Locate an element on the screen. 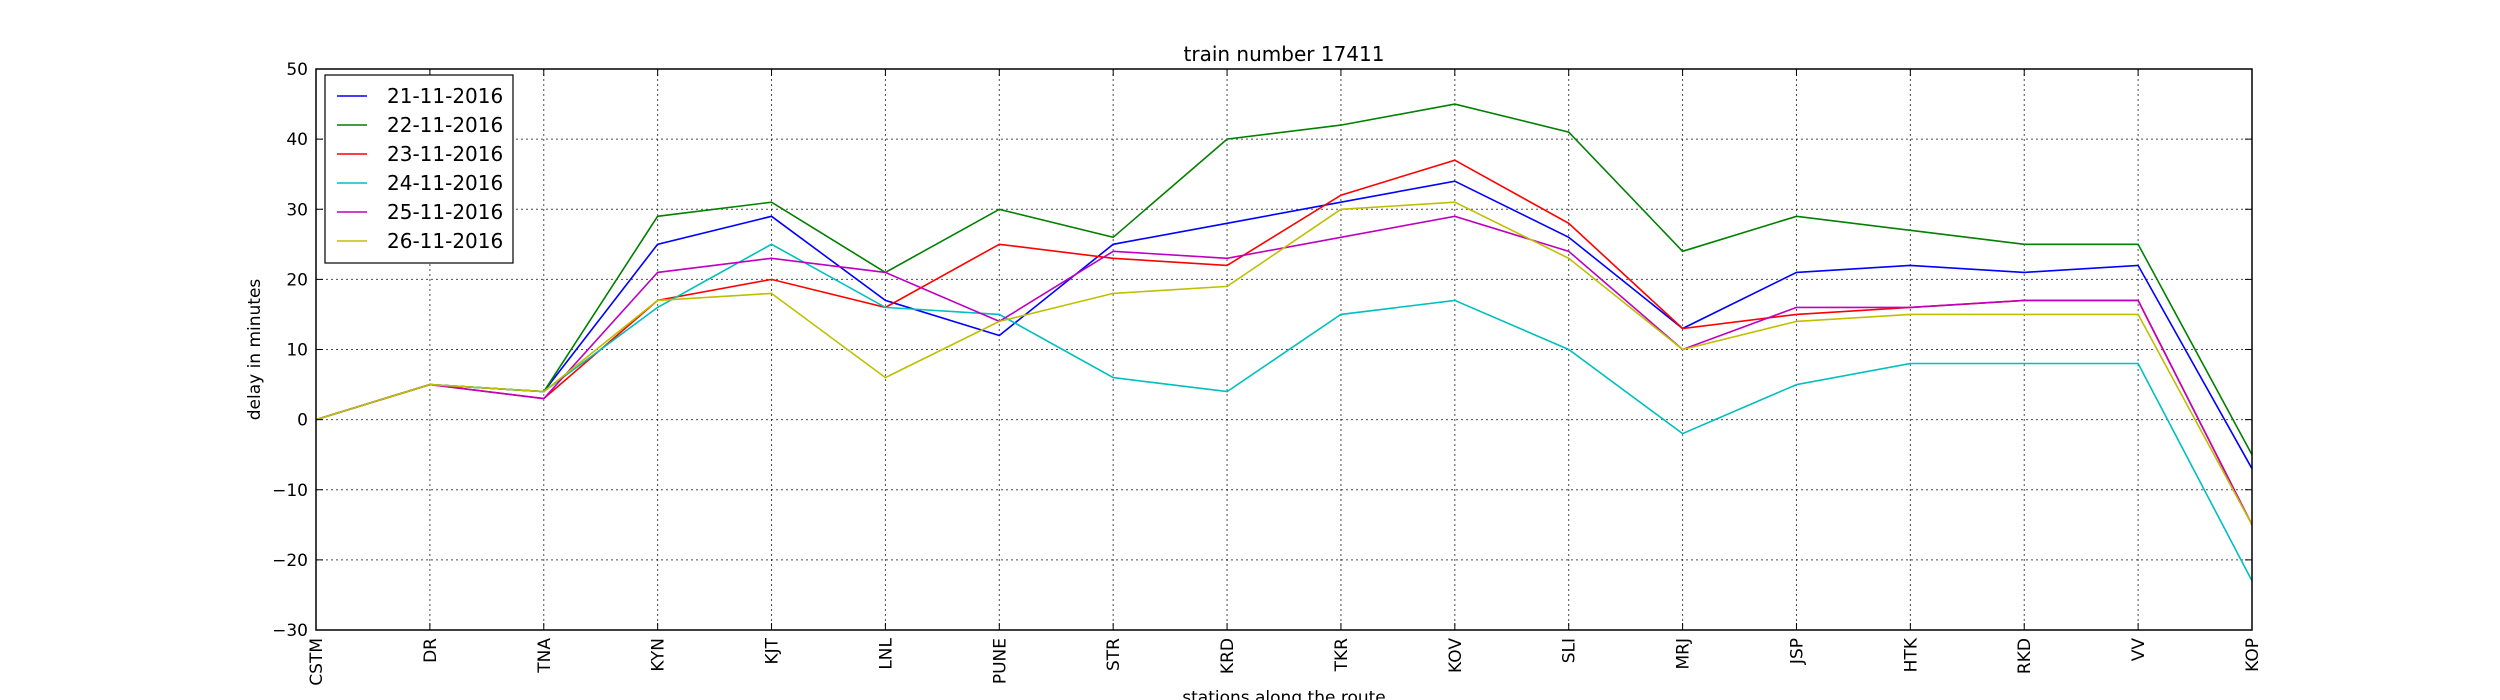 The width and height of the screenshot is (2500, 700). legend-label: 22-11-2016 is located at coordinates (445, 125).